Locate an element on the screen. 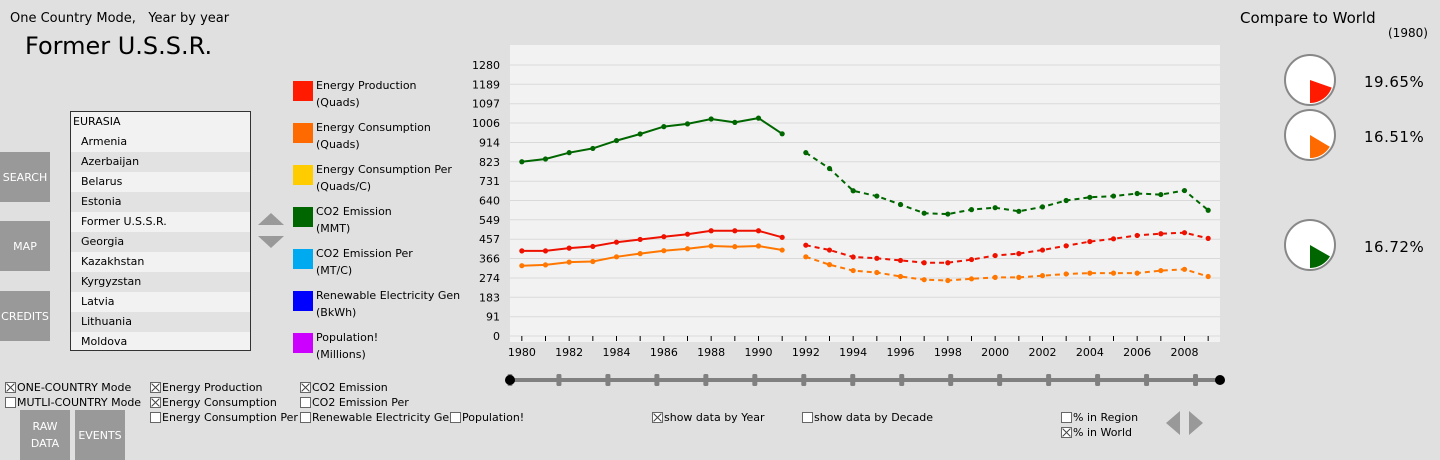 The height and width of the screenshot is (460, 1440). renewable-option: Renewable Electricity Gen is located at coordinates (378, 417).